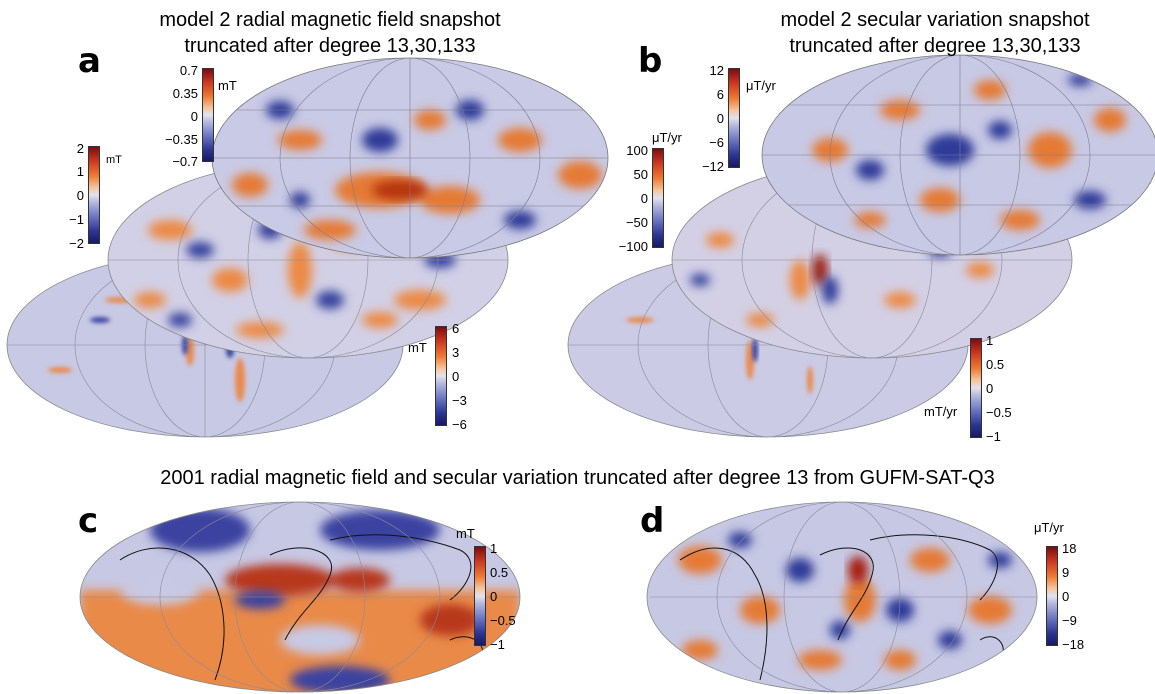  Describe the element at coordinates (842, 597) in the screenshot. I see `map-d` at that location.